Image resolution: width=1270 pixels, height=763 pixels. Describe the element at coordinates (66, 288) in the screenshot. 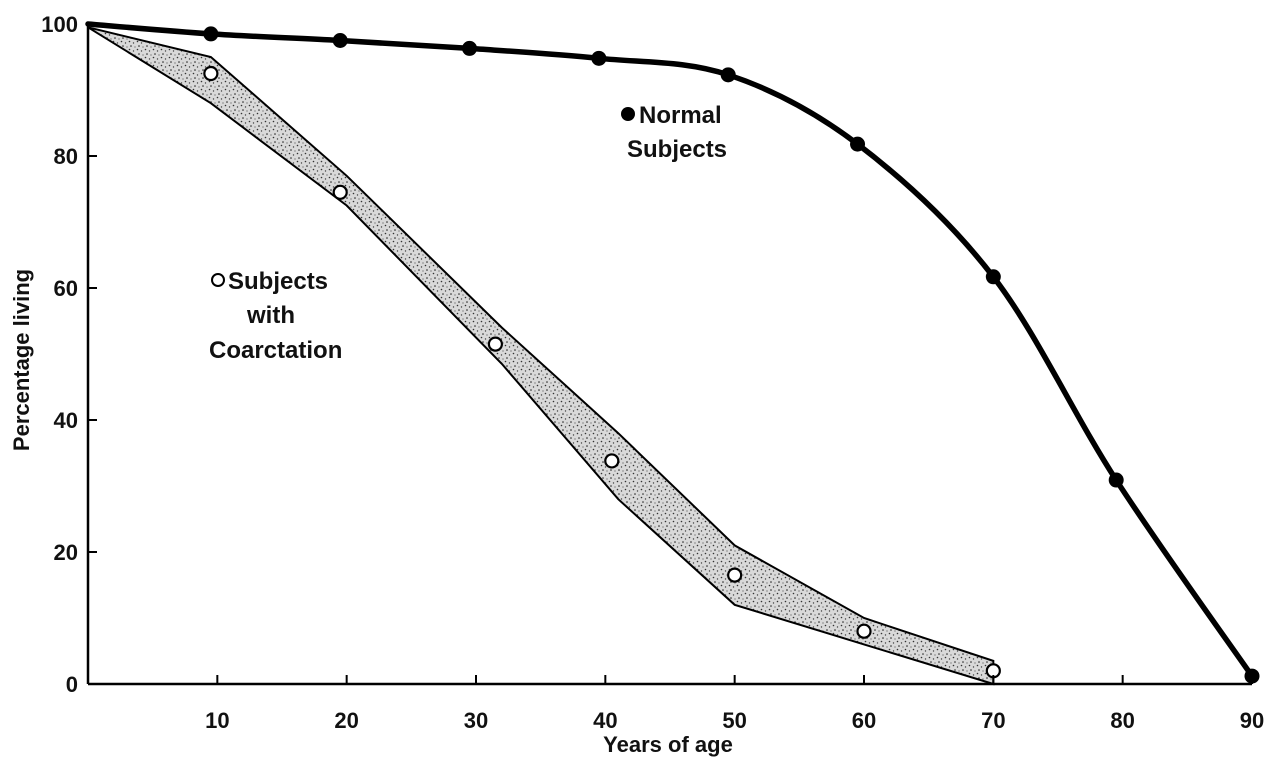

I see `y-tick-label-60: 60` at that location.